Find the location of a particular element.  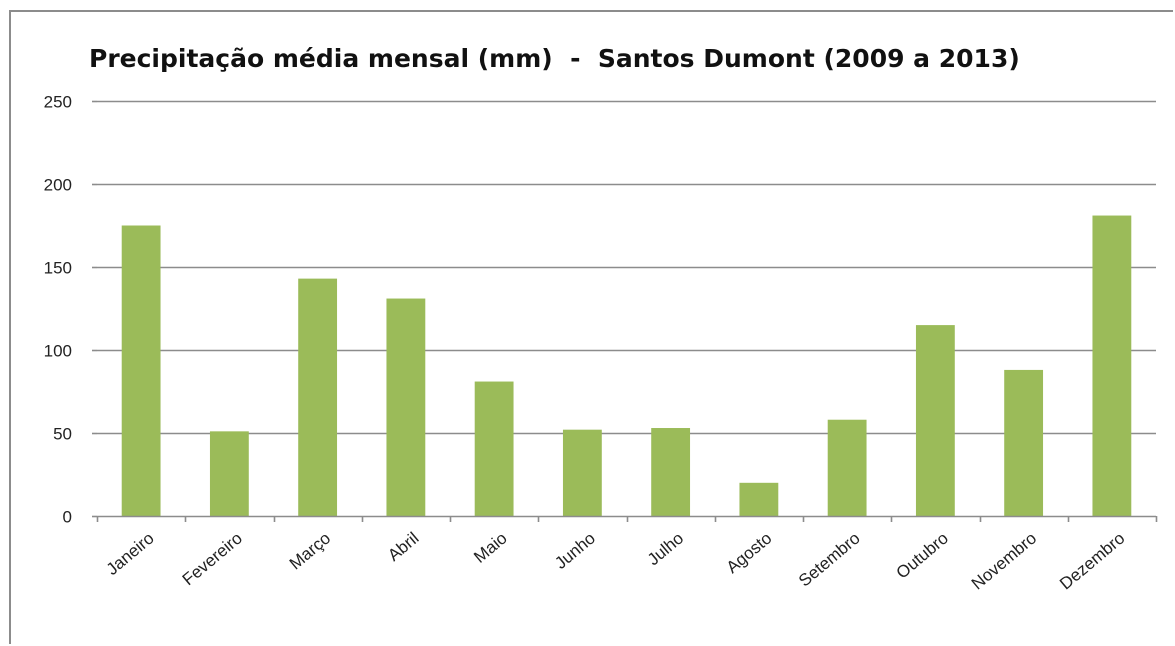

x-axis is located at coordinates (627, 518).